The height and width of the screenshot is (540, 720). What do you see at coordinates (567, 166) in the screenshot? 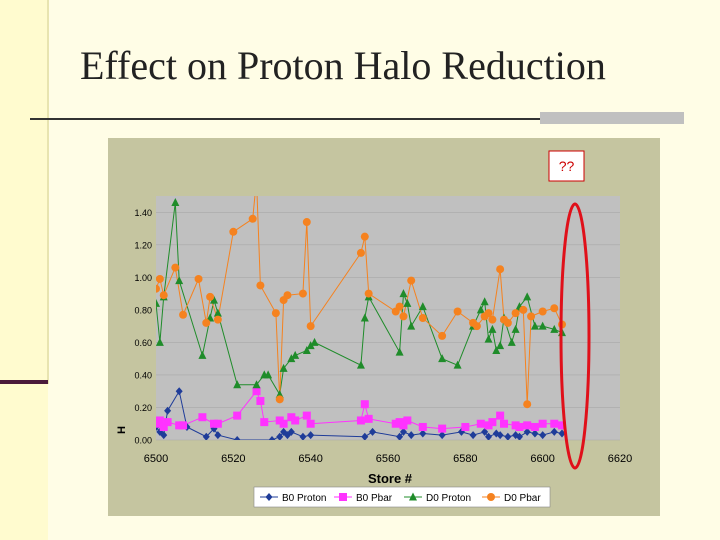
I see `annotation-label: ??` at bounding box center [567, 166].